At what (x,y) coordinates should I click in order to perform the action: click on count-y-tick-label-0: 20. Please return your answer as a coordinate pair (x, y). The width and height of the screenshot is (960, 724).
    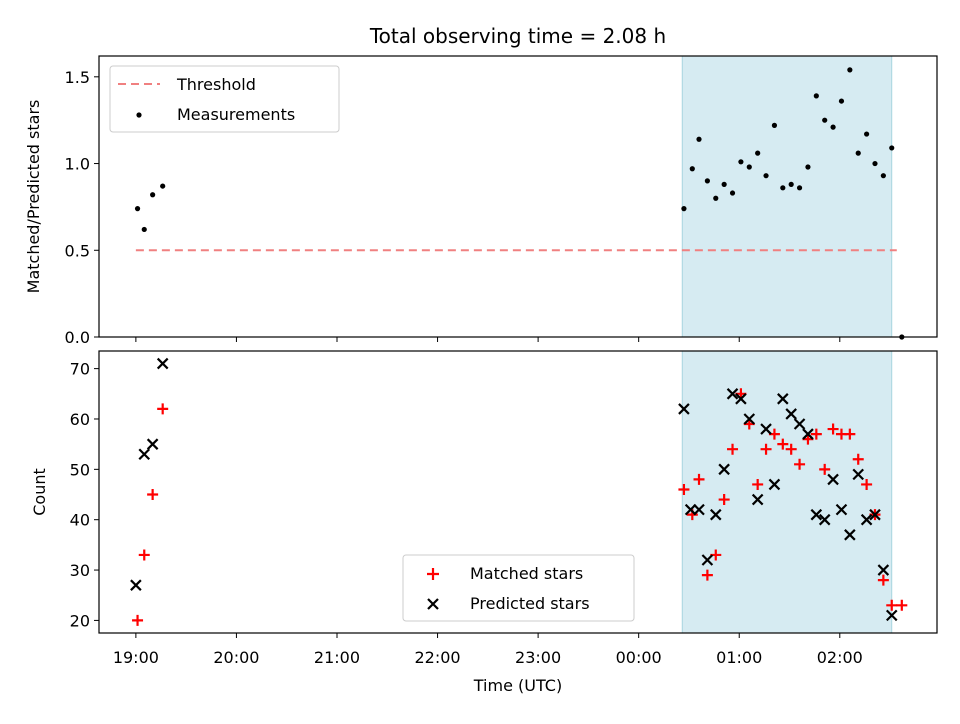
    Looking at the image, I should click on (80, 620).